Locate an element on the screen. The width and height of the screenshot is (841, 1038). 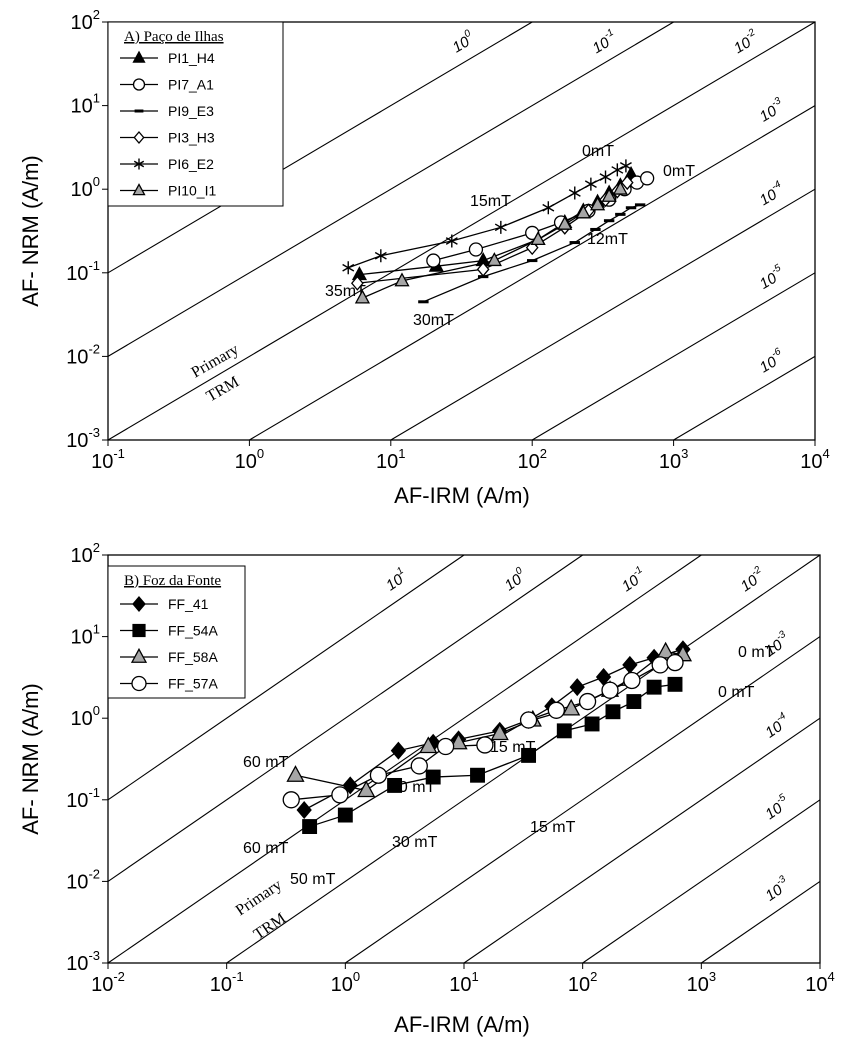
ratio-exponent: 0 is located at coordinates (467, 34).